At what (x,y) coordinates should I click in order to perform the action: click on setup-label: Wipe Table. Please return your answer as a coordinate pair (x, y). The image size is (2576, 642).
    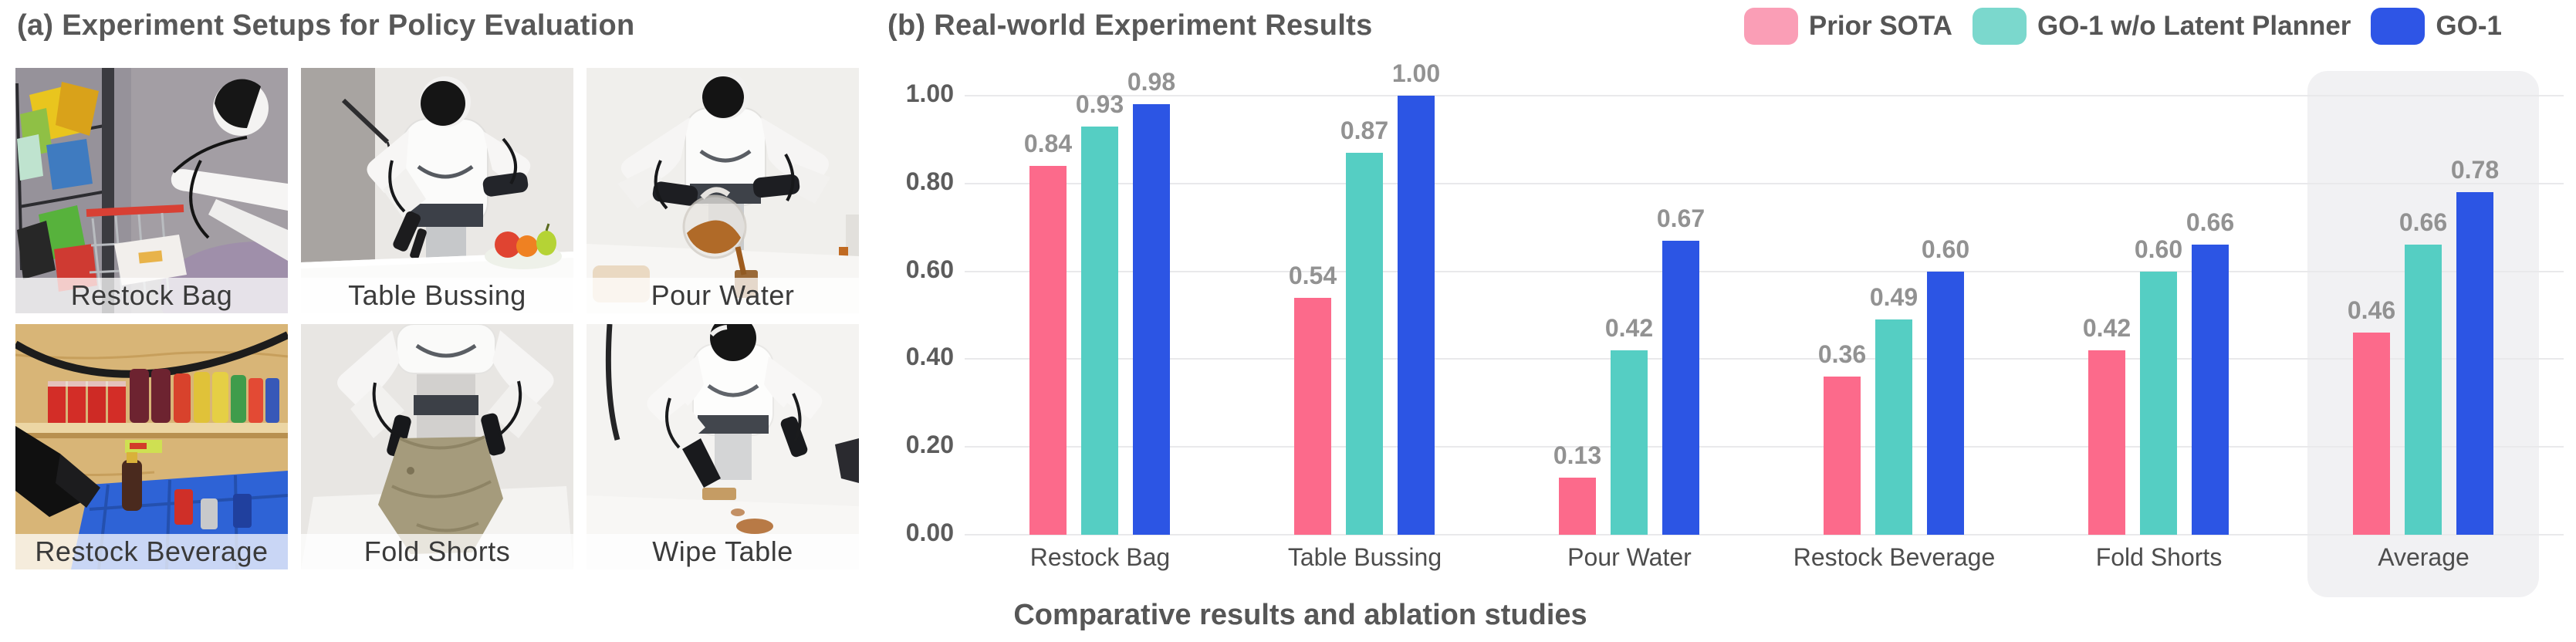
    Looking at the image, I should click on (723, 551).